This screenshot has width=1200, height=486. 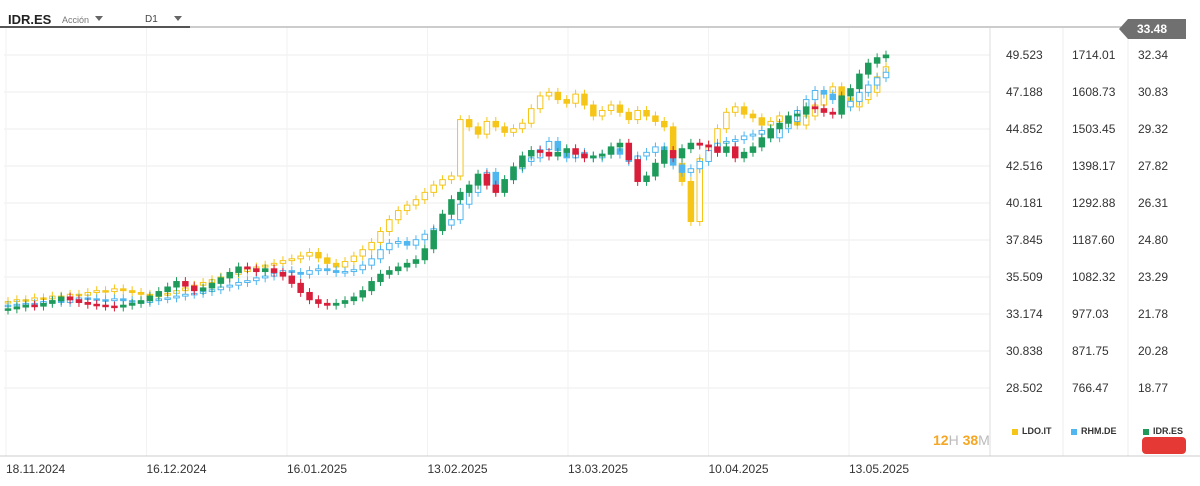 What do you see at coordinates (1153, 240) in the screenshot?
I see `y-tick-label: 24.80` at bounding box center [1153, 240].